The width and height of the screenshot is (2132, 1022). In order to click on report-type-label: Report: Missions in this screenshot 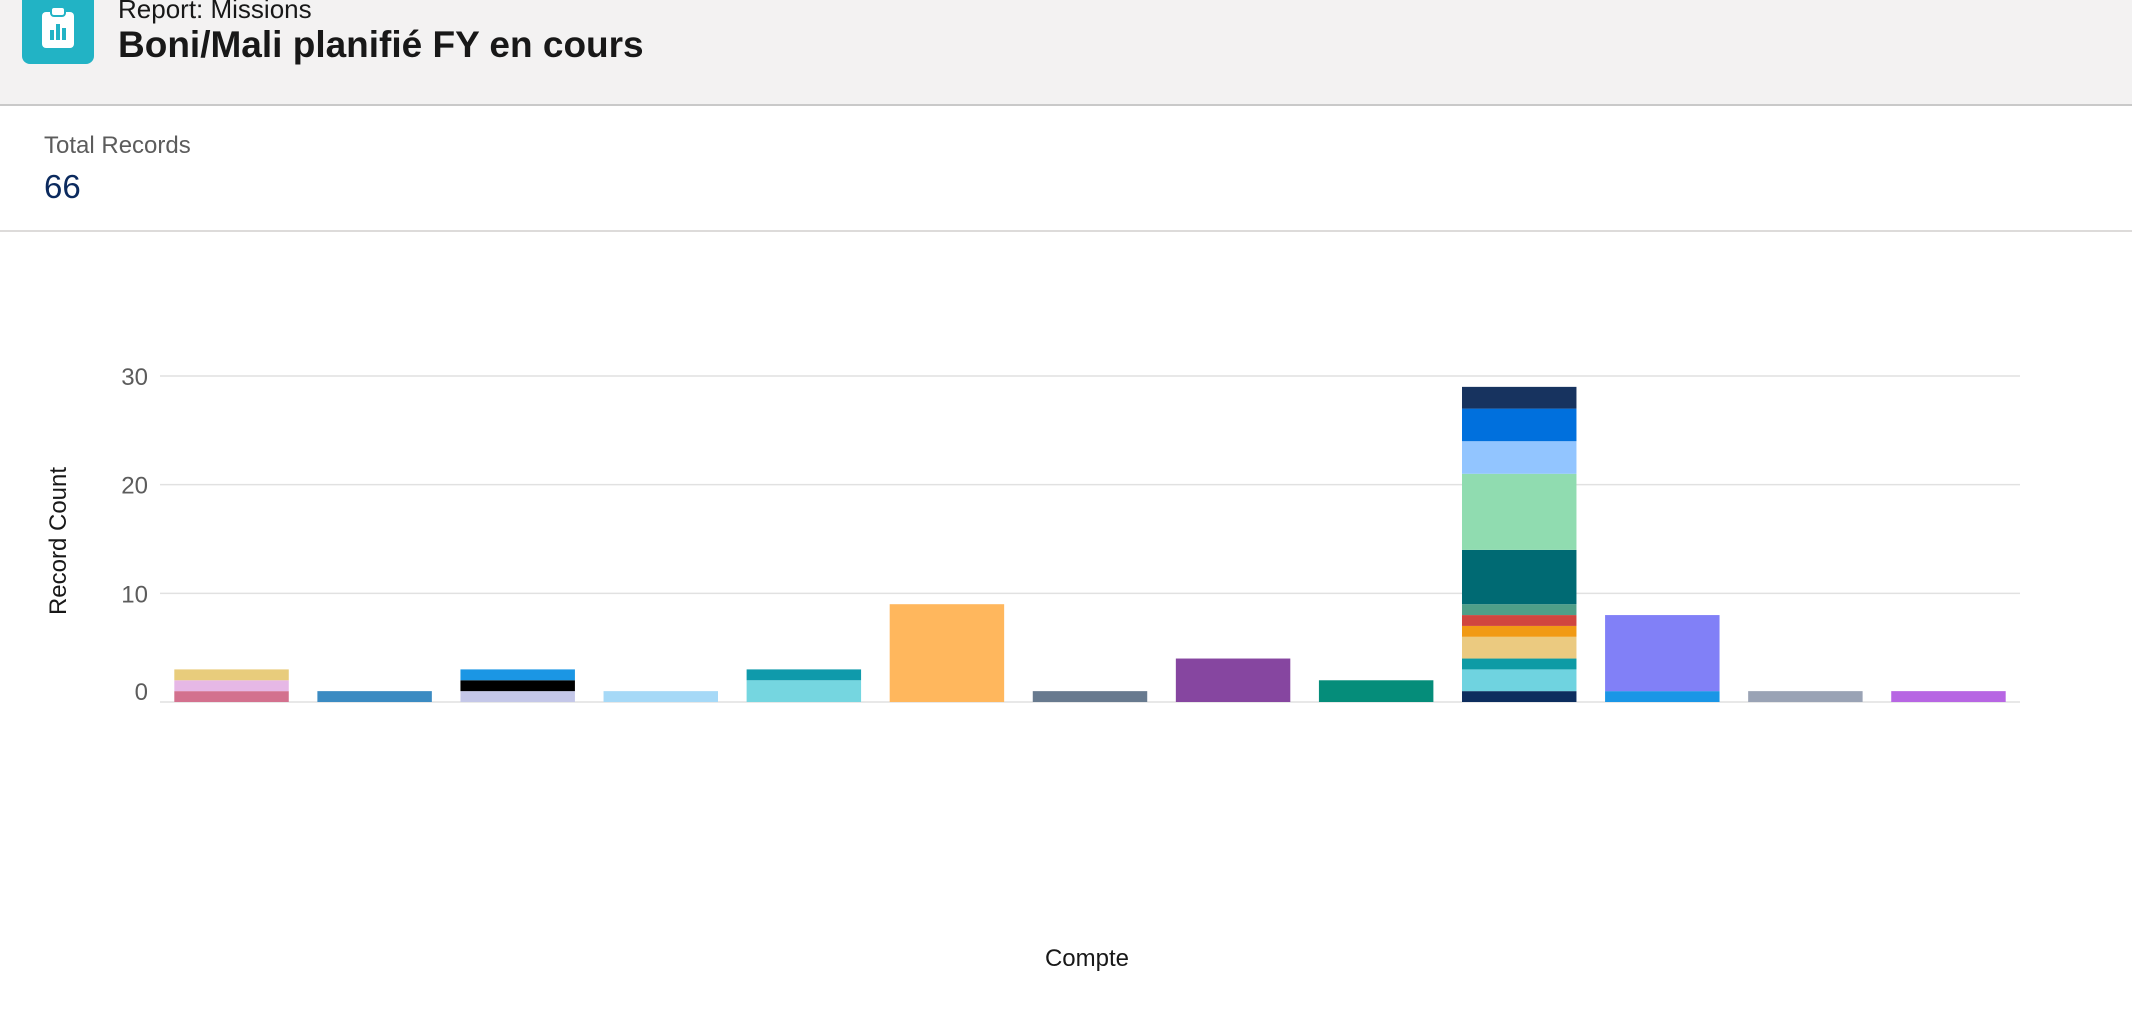, I will do `click(215, 12)`.